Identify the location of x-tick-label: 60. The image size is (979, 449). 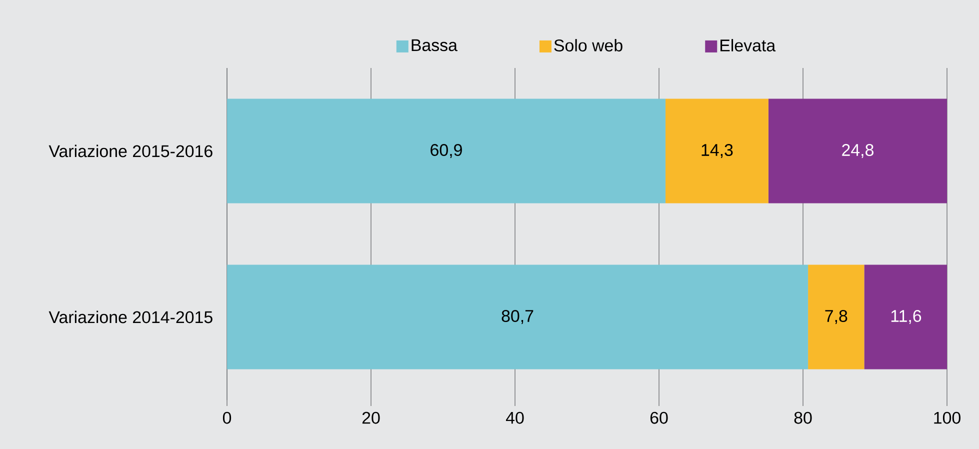
(659, 418).